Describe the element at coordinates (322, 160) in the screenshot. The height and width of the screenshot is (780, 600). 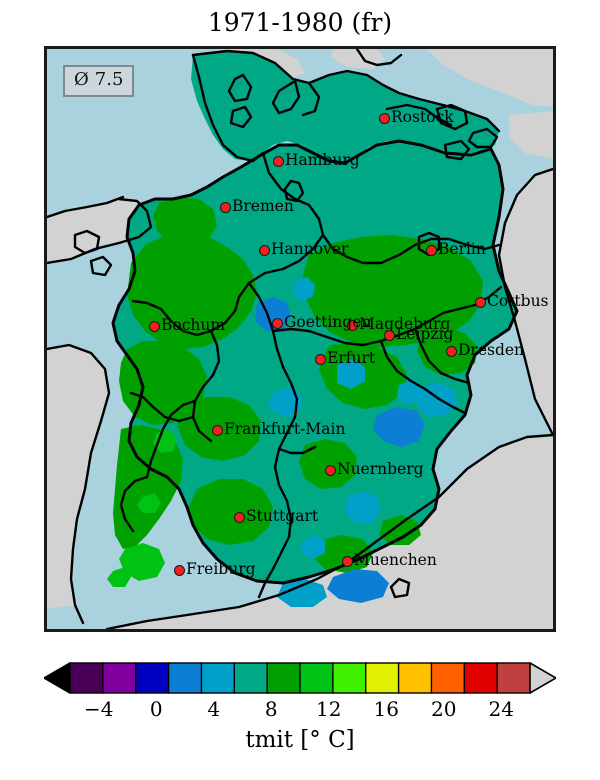
I see `city-label: Hamburg` at that location.